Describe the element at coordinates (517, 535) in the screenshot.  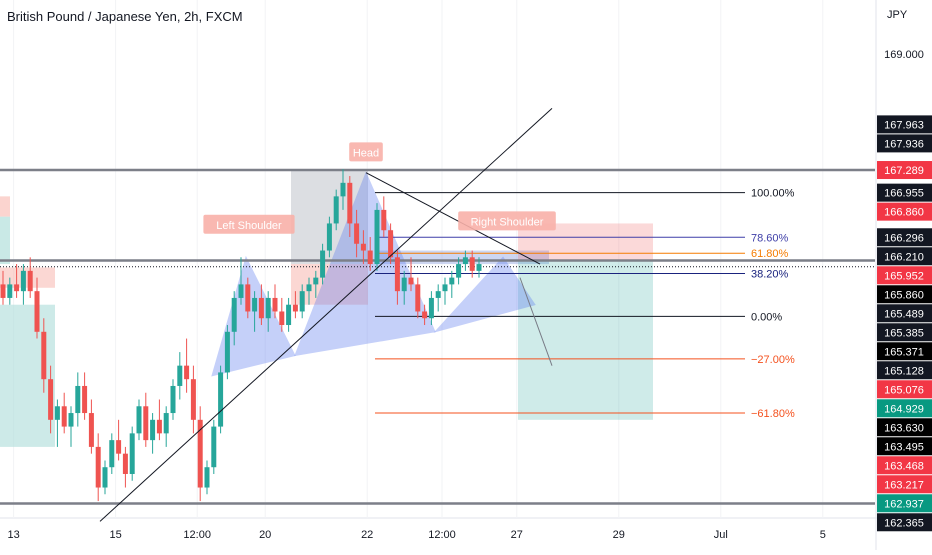
I see `time-tick-label: 27` at that location.